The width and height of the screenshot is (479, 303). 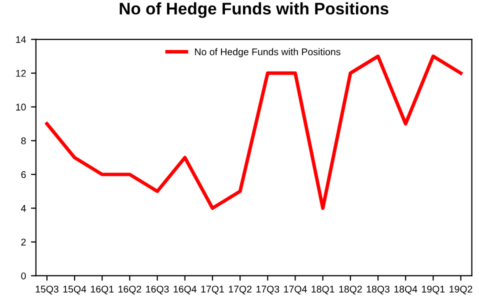 What do you see at coordinates (74, 290) in the screenshot?
I see `x-tick-label: 15Q4` at bounding box center [74, 290].